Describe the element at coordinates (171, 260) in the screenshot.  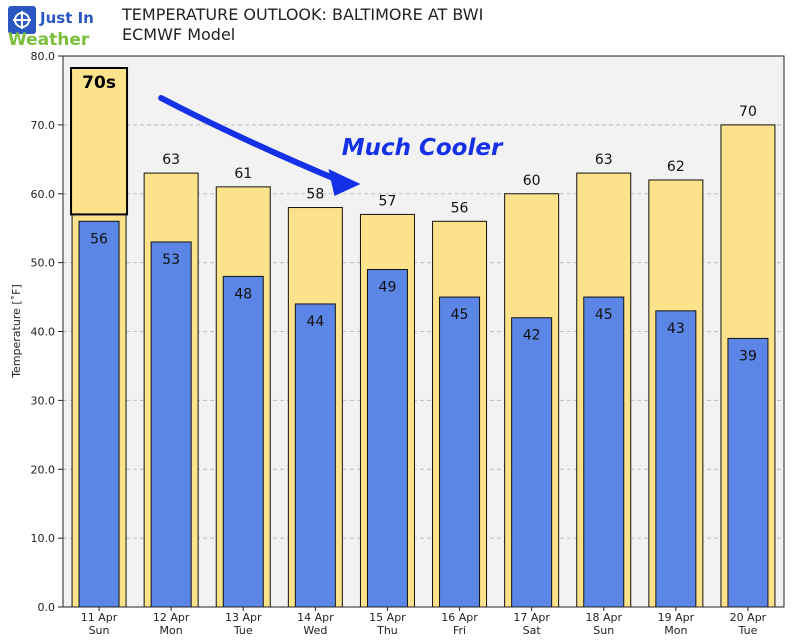
I see `low-temp-label: 53` at that location.